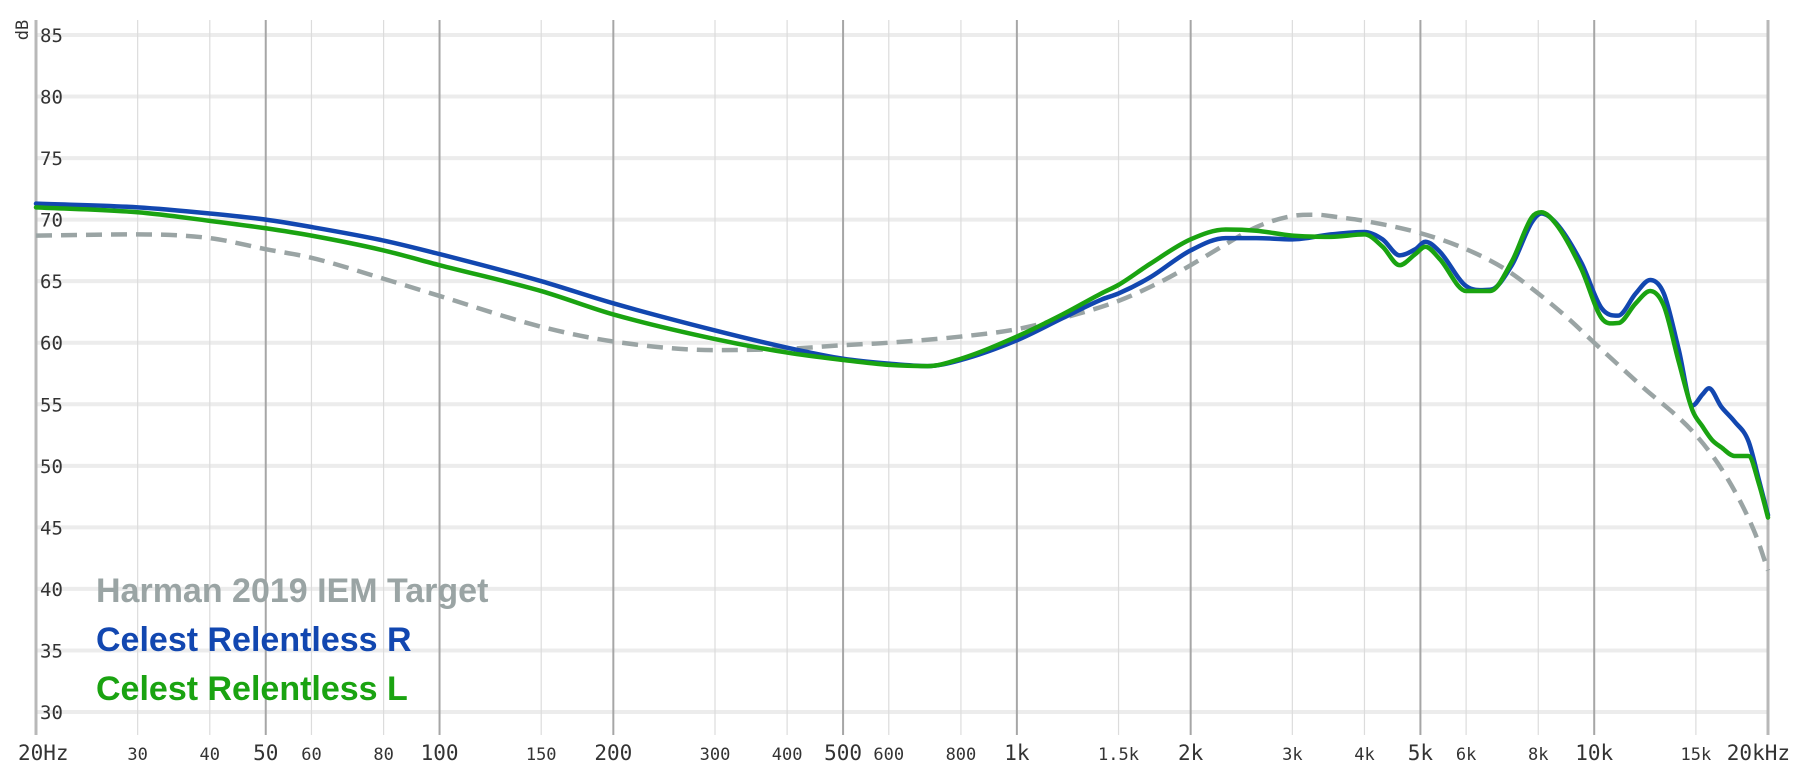  What do you see at coordinates (1466, 755) in the screenshot?
I see `x-tick-label-6k: 6k` at bounding box center [1466, 755].